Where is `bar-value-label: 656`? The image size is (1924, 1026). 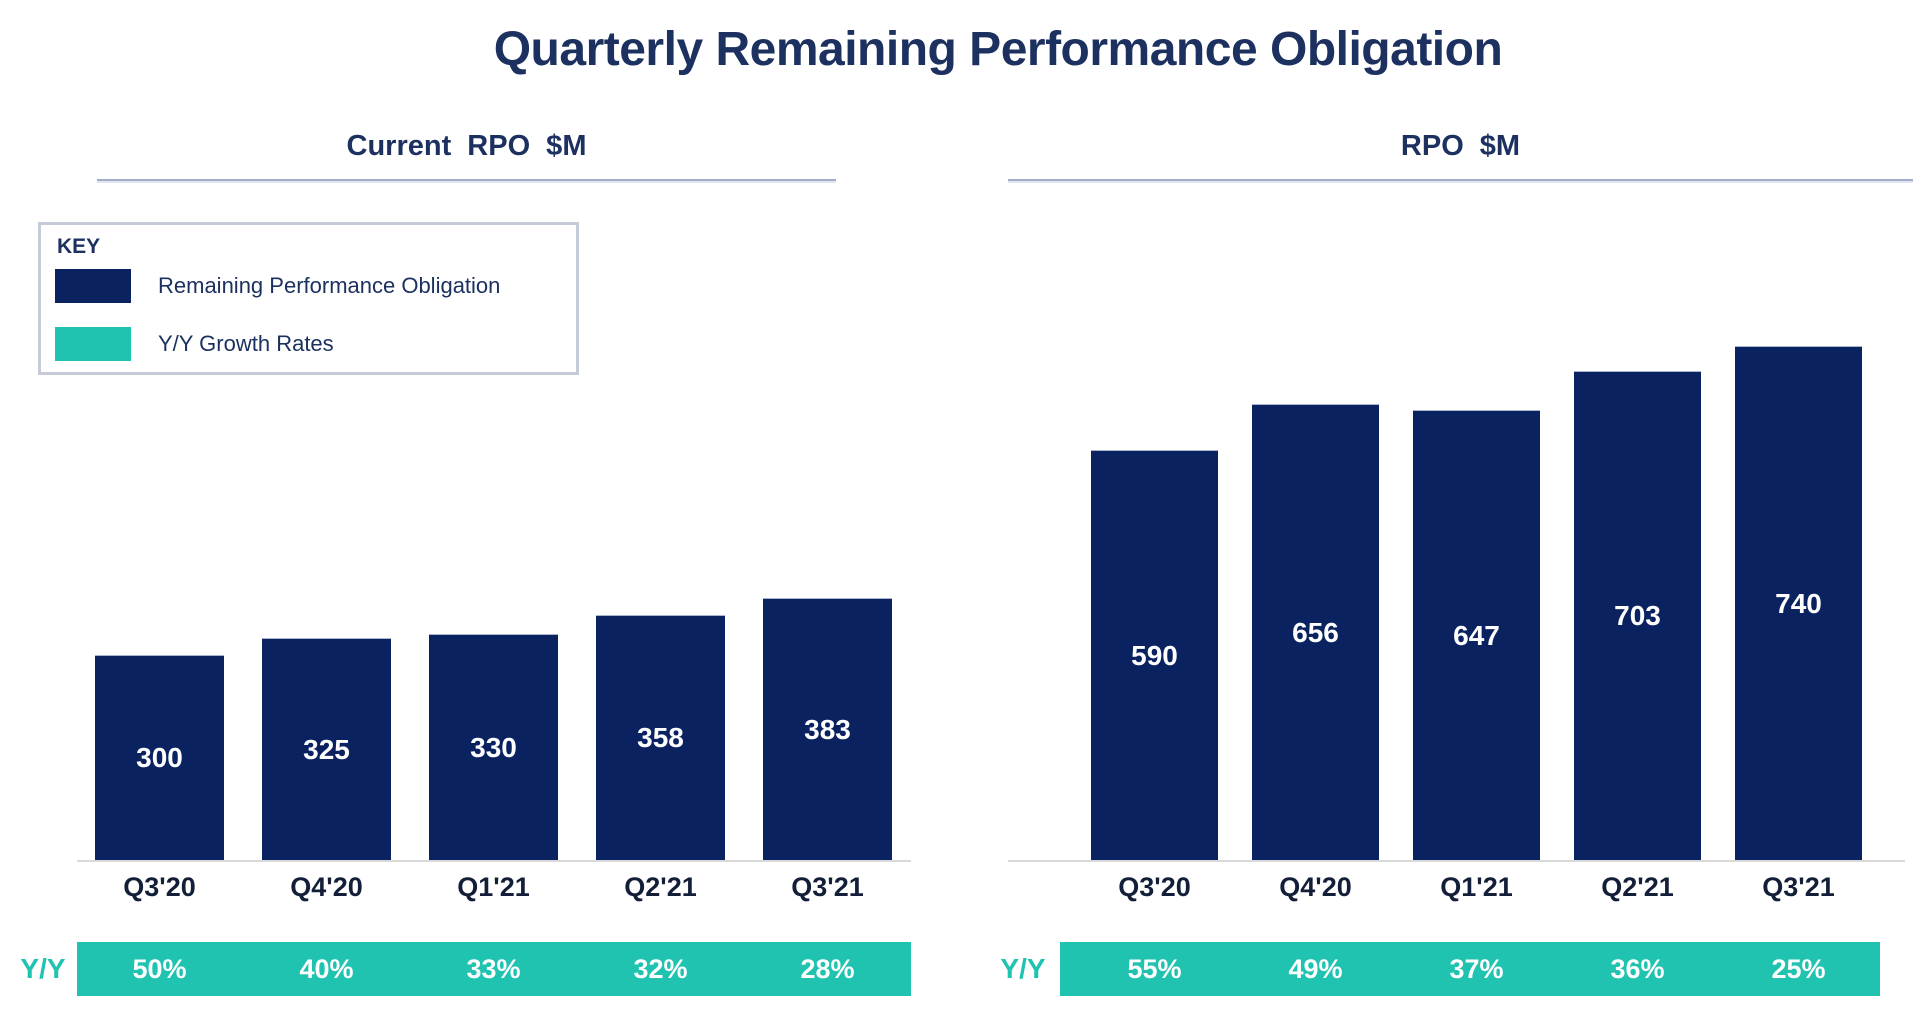 bar-value-label: 656 is located at coordinates (1315, 632).